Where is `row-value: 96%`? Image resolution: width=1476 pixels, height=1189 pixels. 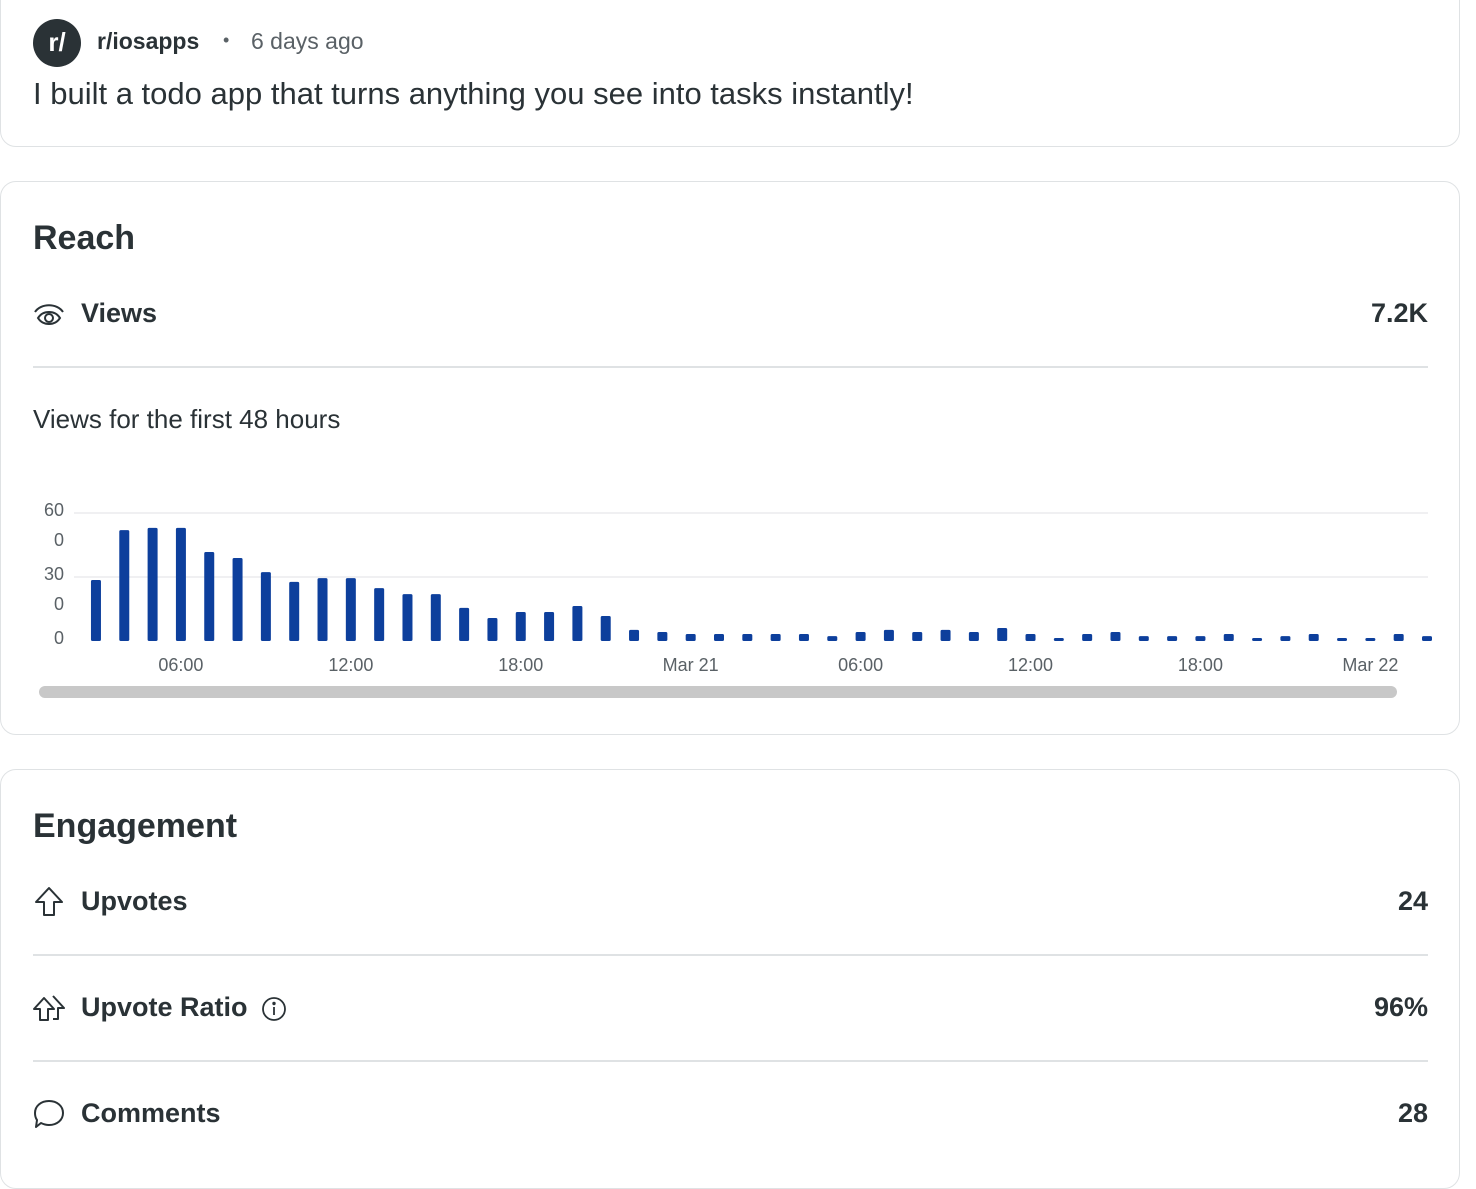
row-value: 96% is located at coordinates (1400, 1007).